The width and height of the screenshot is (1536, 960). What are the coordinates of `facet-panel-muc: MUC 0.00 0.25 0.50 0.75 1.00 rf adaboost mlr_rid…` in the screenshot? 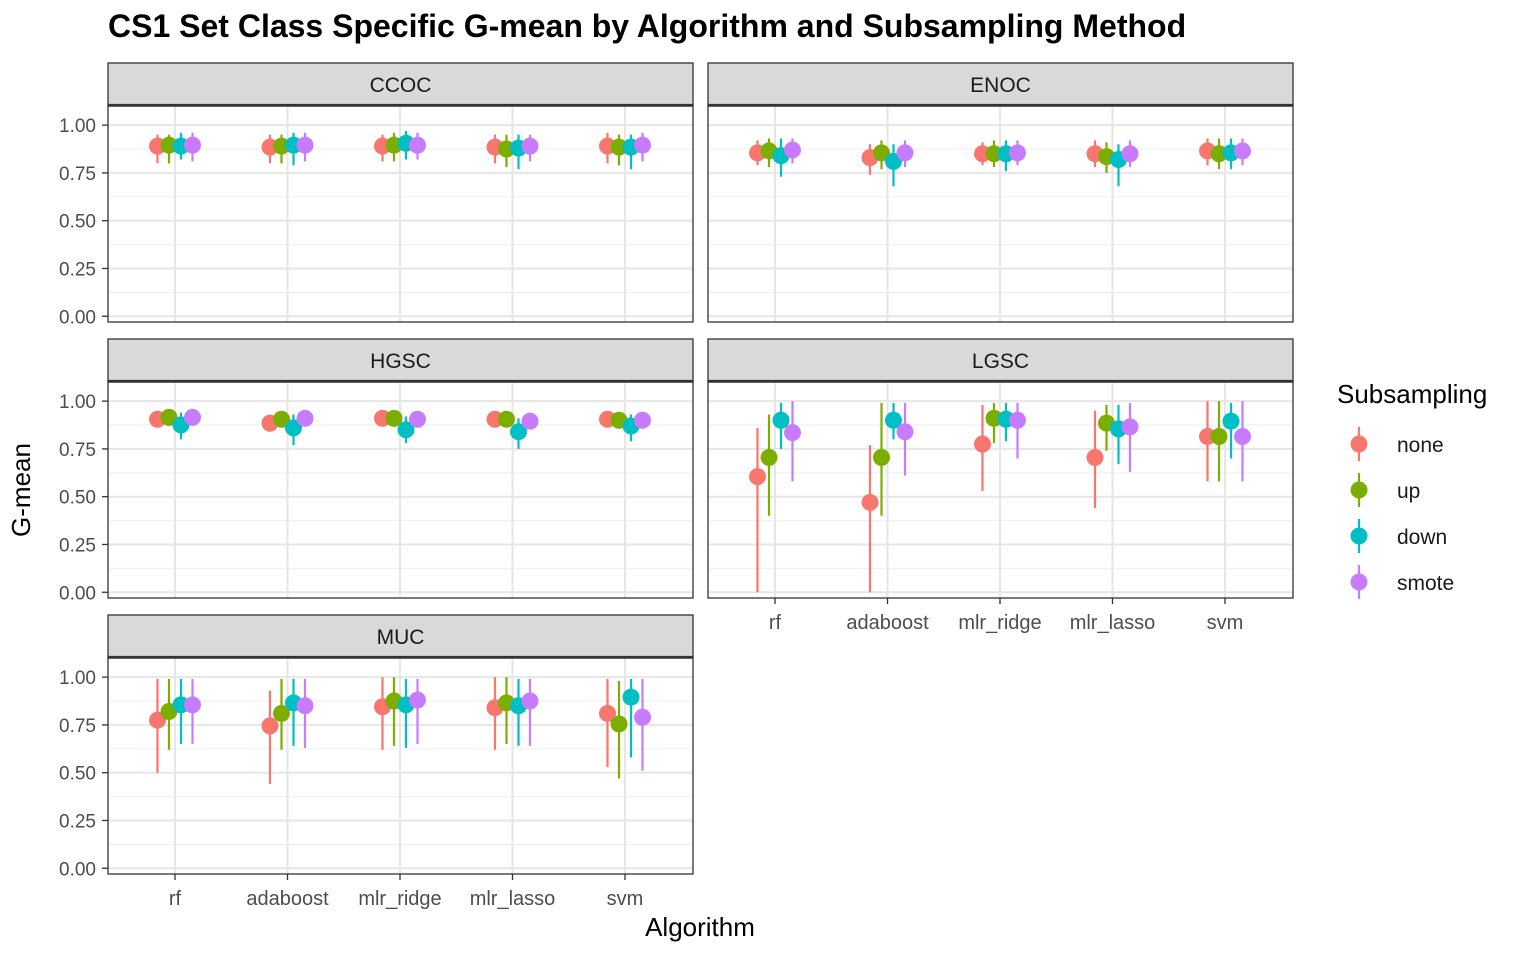 It's located at (376, 762).